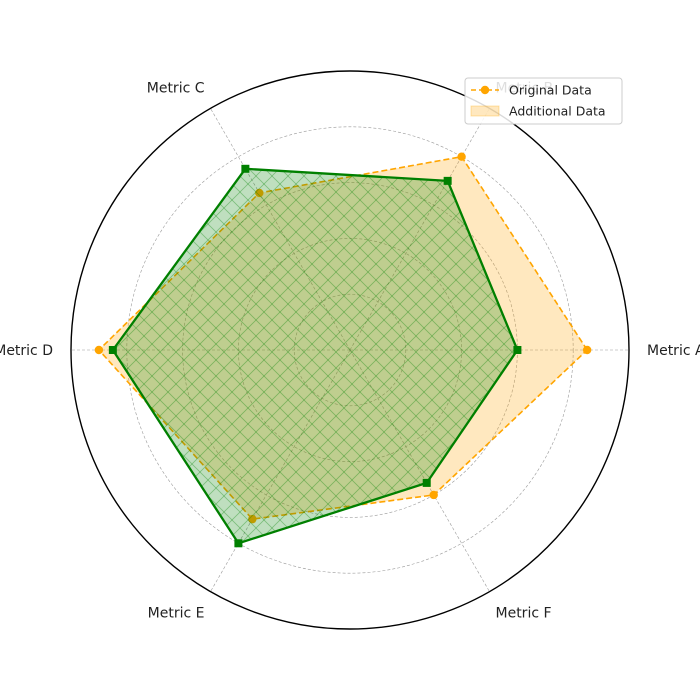 The height and width of the screenshot is (700, 700). What do you see at coordinates (673, 351) in the screenshot?
I see `axis-label-1: Metric A` at bounding box center [673, 351].